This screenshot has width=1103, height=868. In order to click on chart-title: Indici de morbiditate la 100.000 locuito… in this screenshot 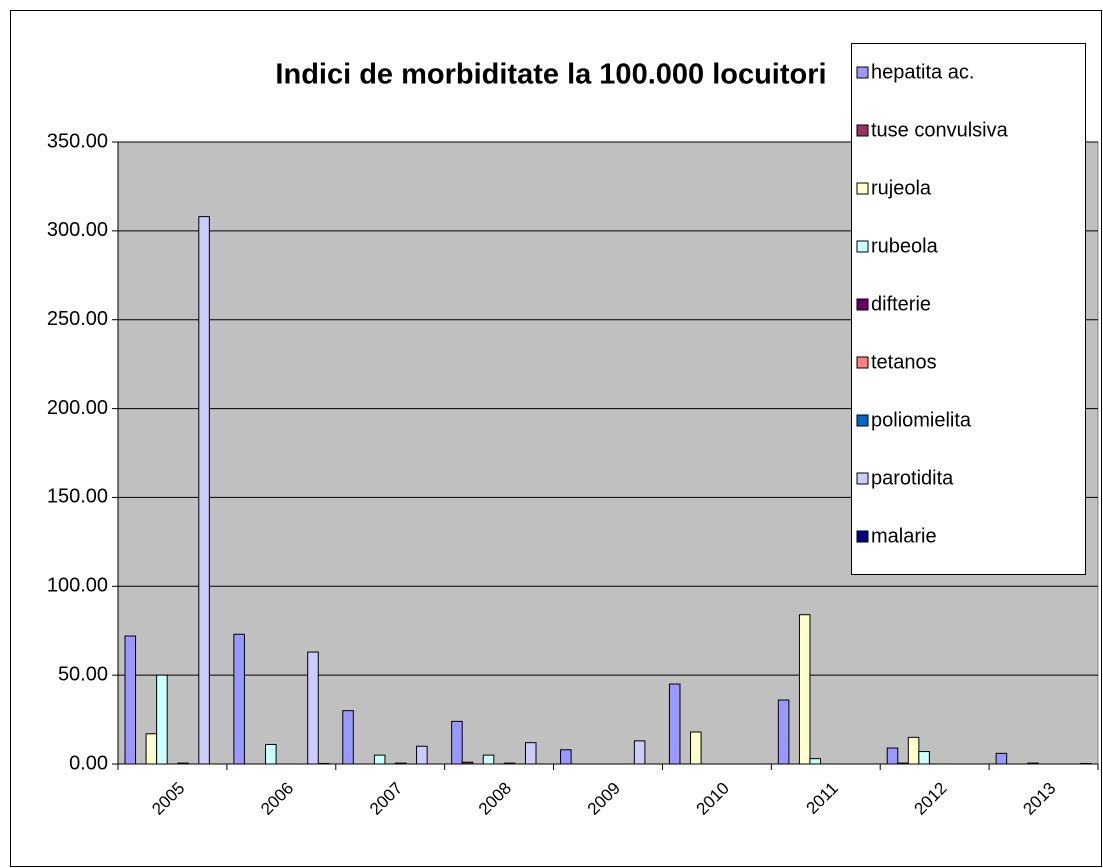, I will do `click(550, 75)`.